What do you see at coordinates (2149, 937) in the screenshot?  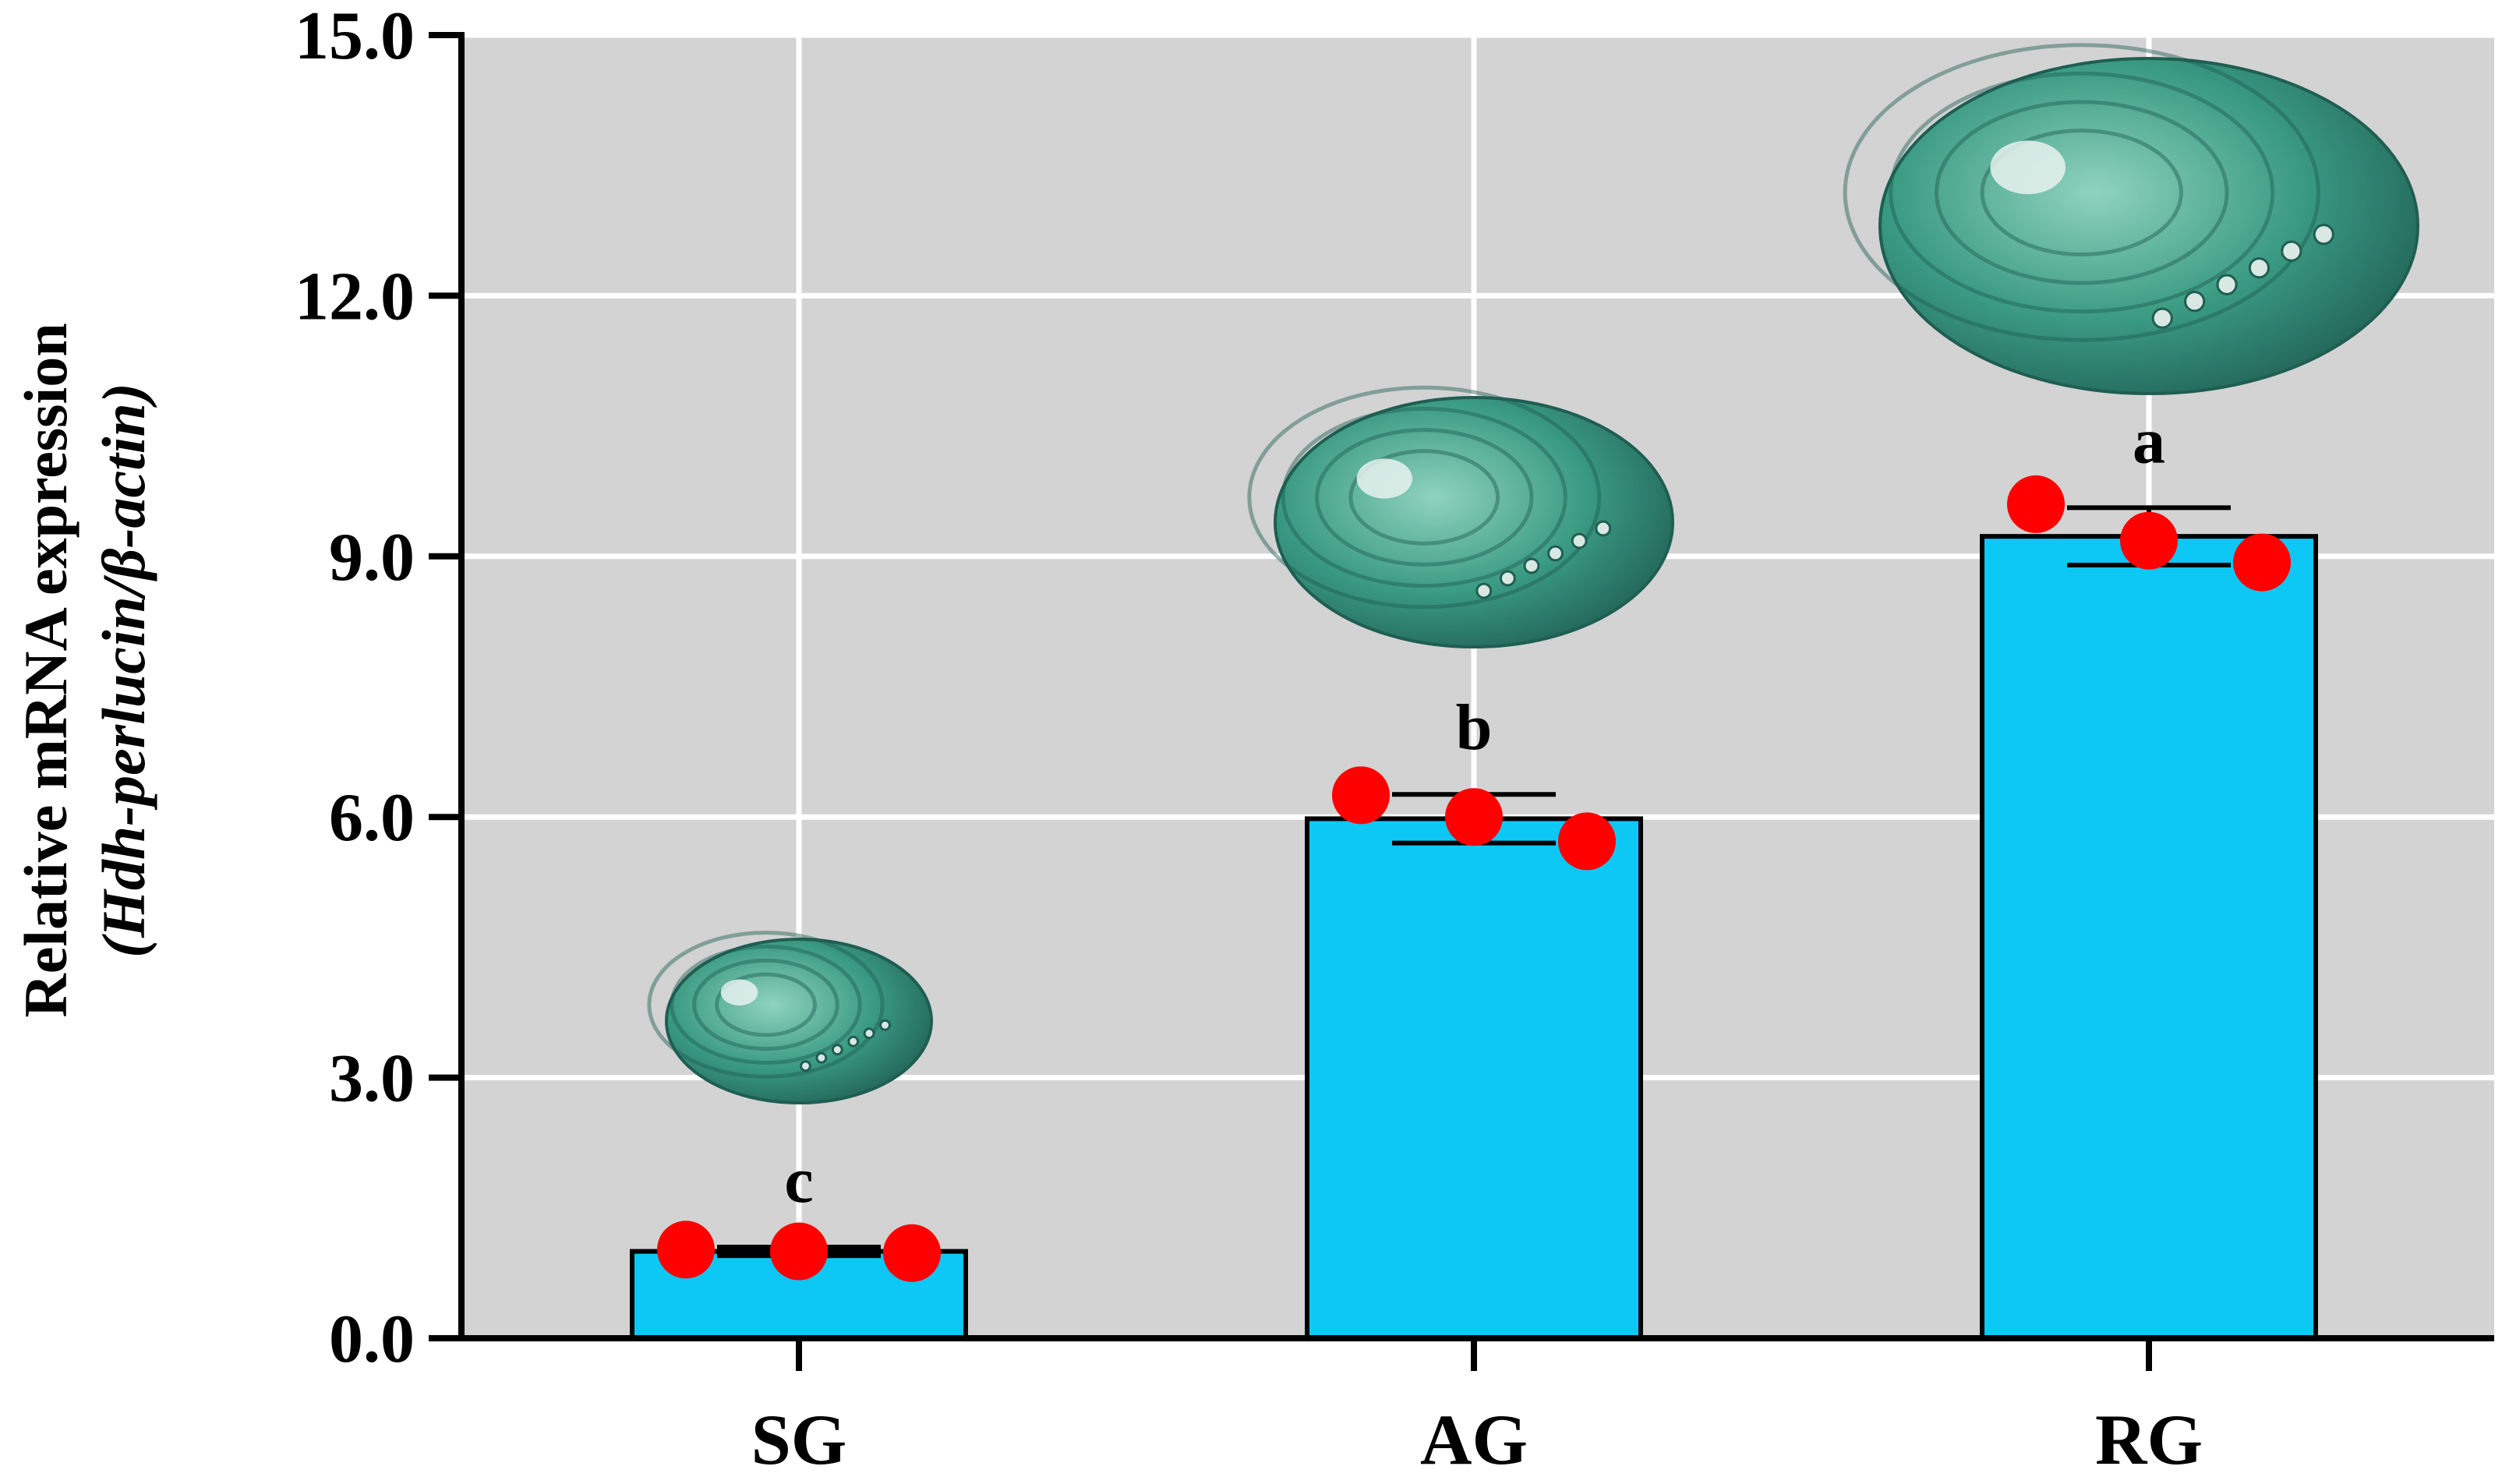 I see `bar-rg` at bounding box center [2149, 937].